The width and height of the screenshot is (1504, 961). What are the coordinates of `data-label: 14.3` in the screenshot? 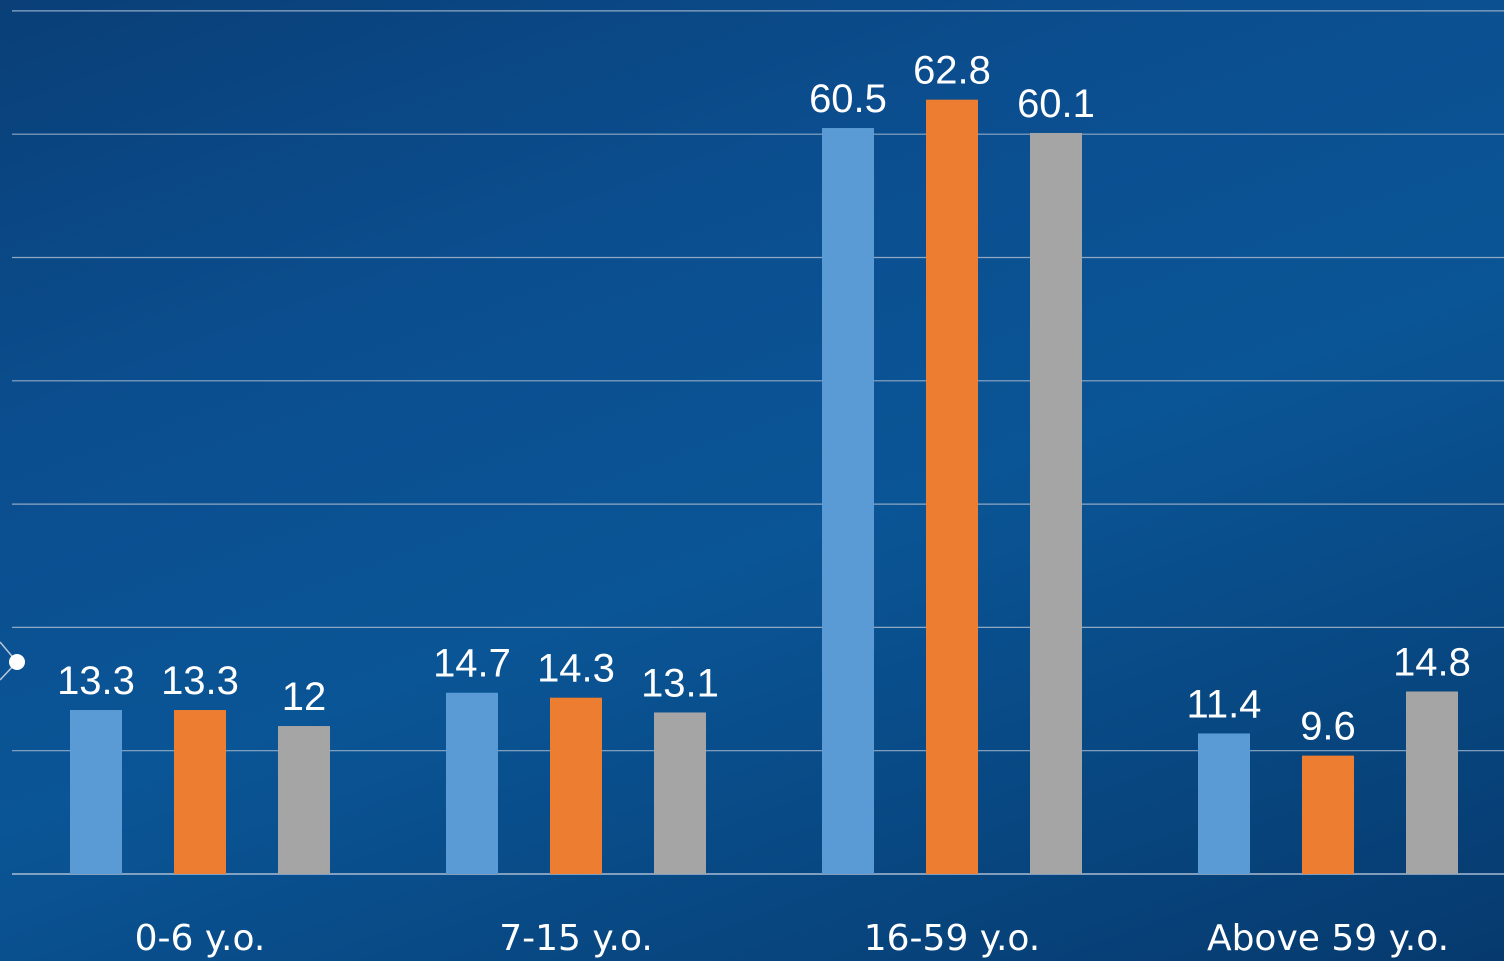 It's located at (576, 669).